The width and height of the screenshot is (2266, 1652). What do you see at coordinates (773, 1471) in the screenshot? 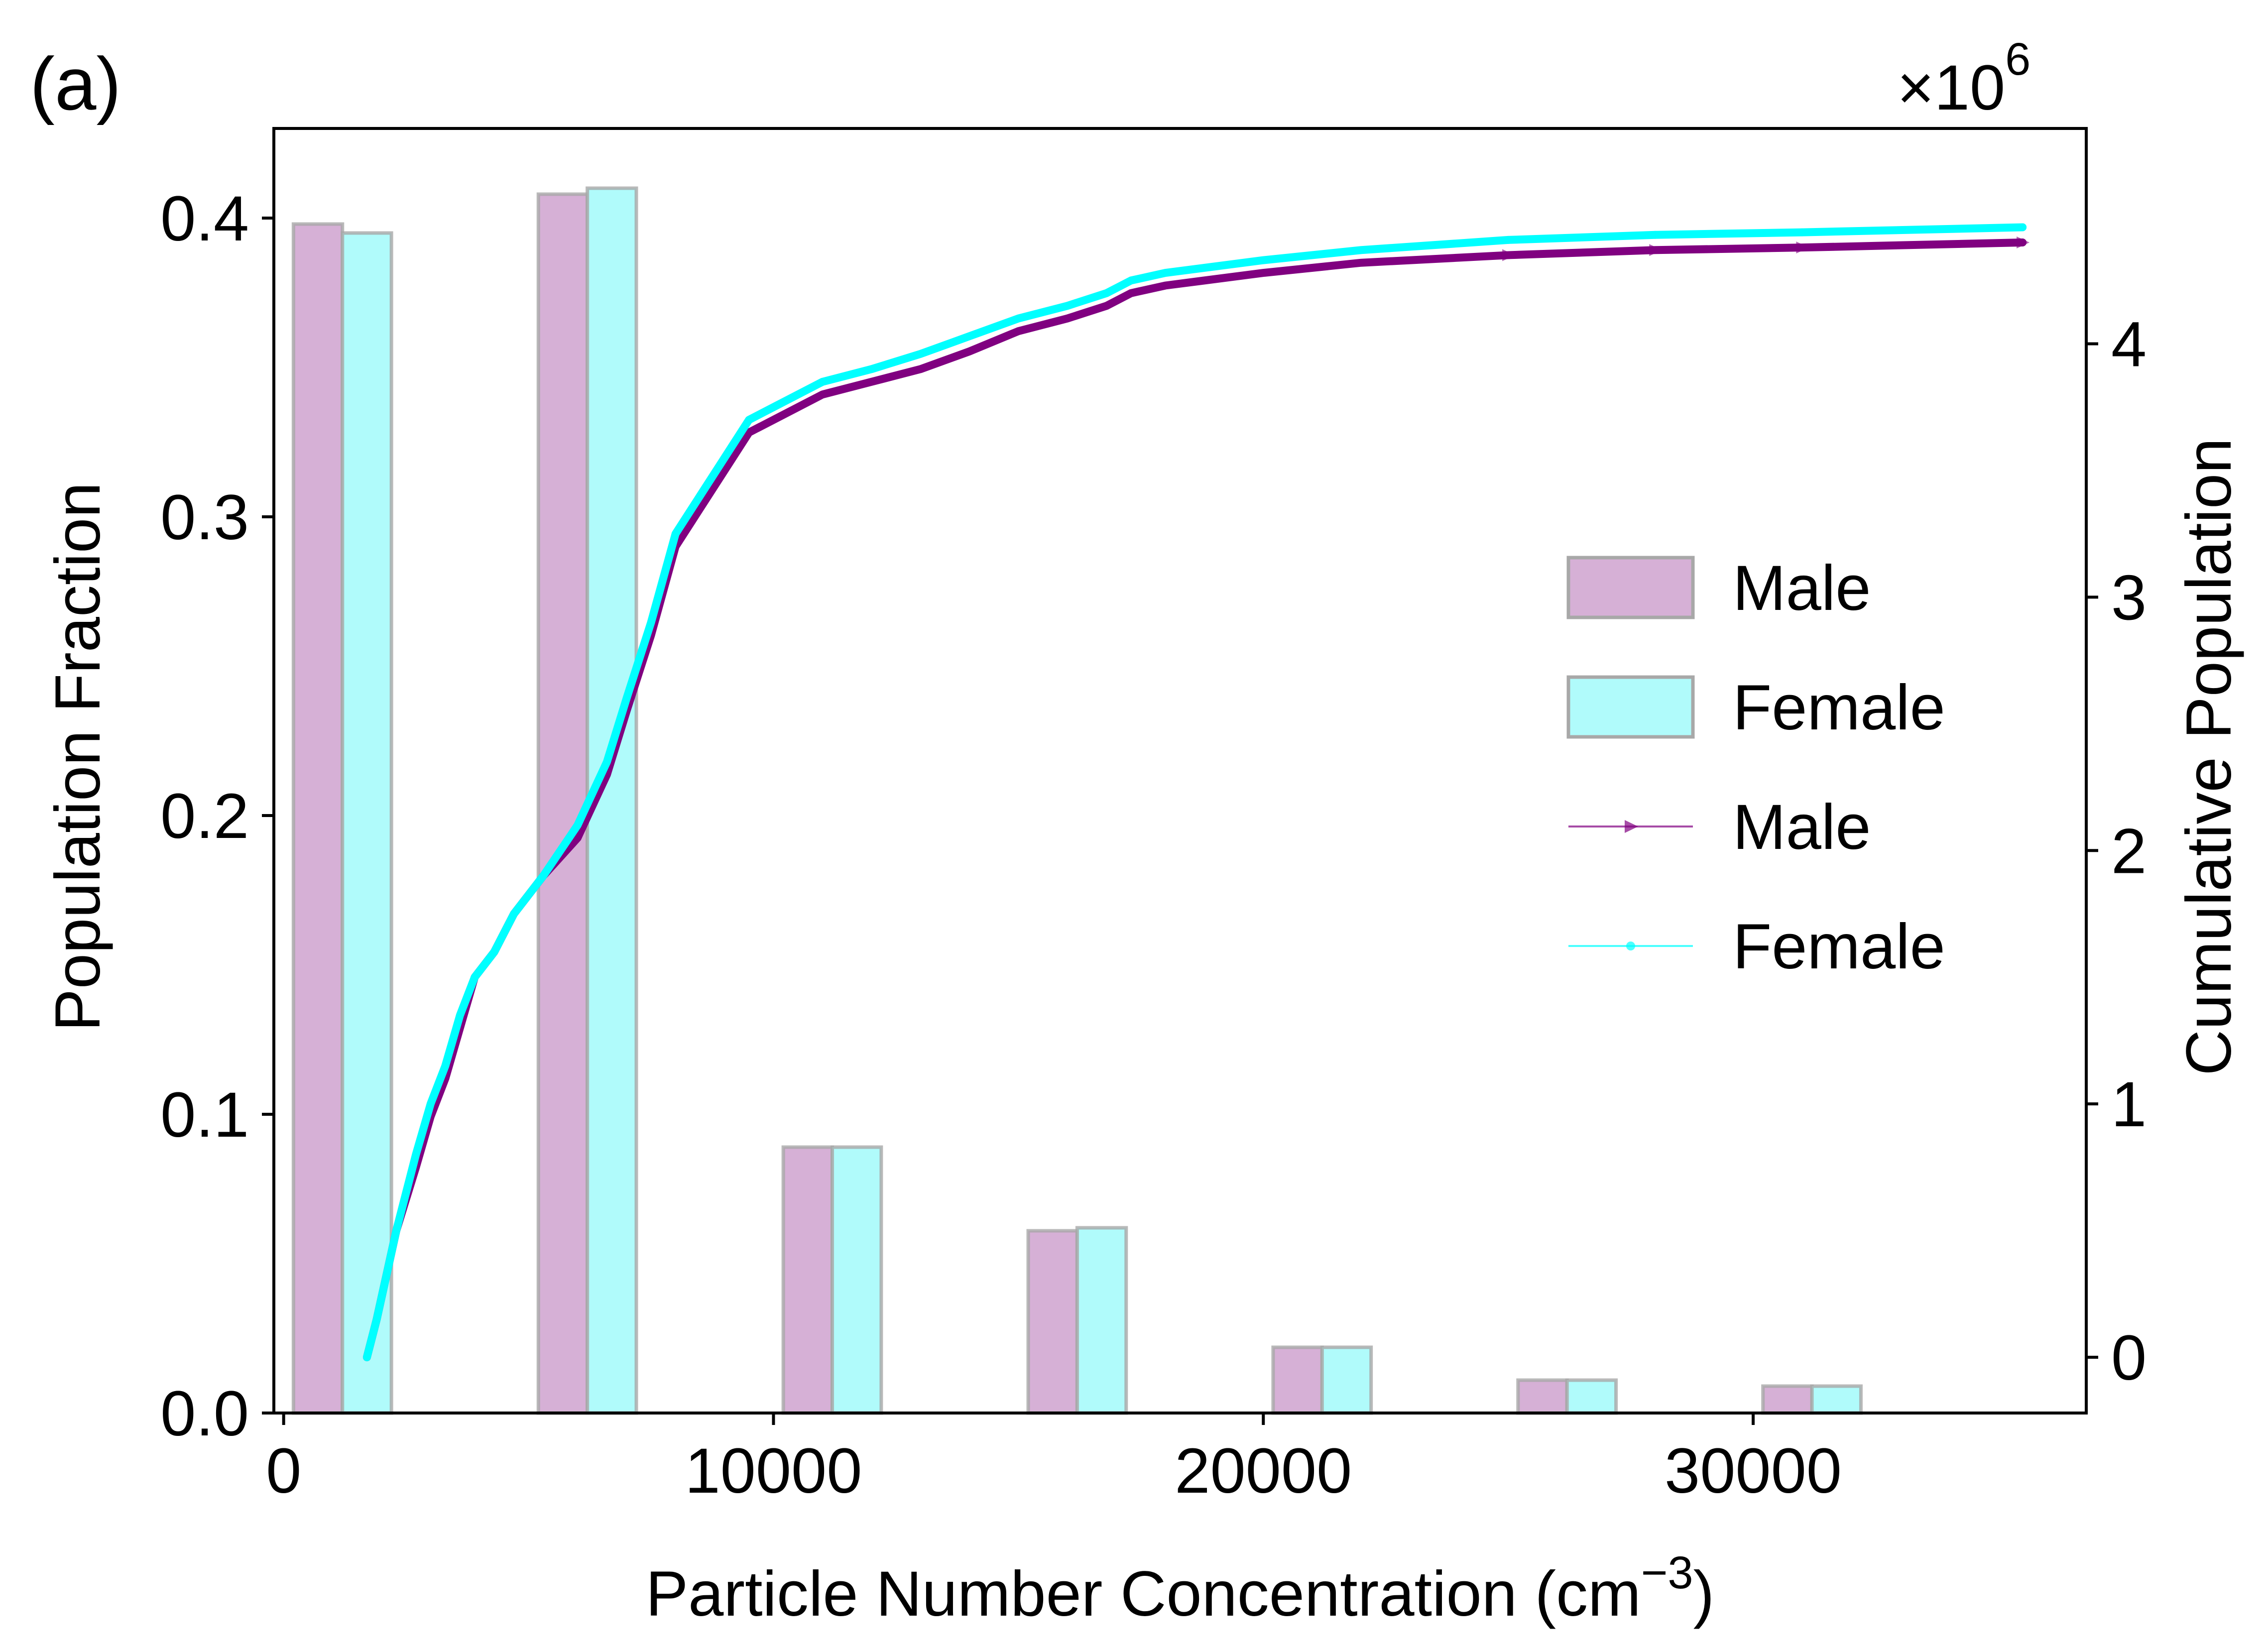
I see `x-tick-label: 10000` at bounding box center [773, 1471].